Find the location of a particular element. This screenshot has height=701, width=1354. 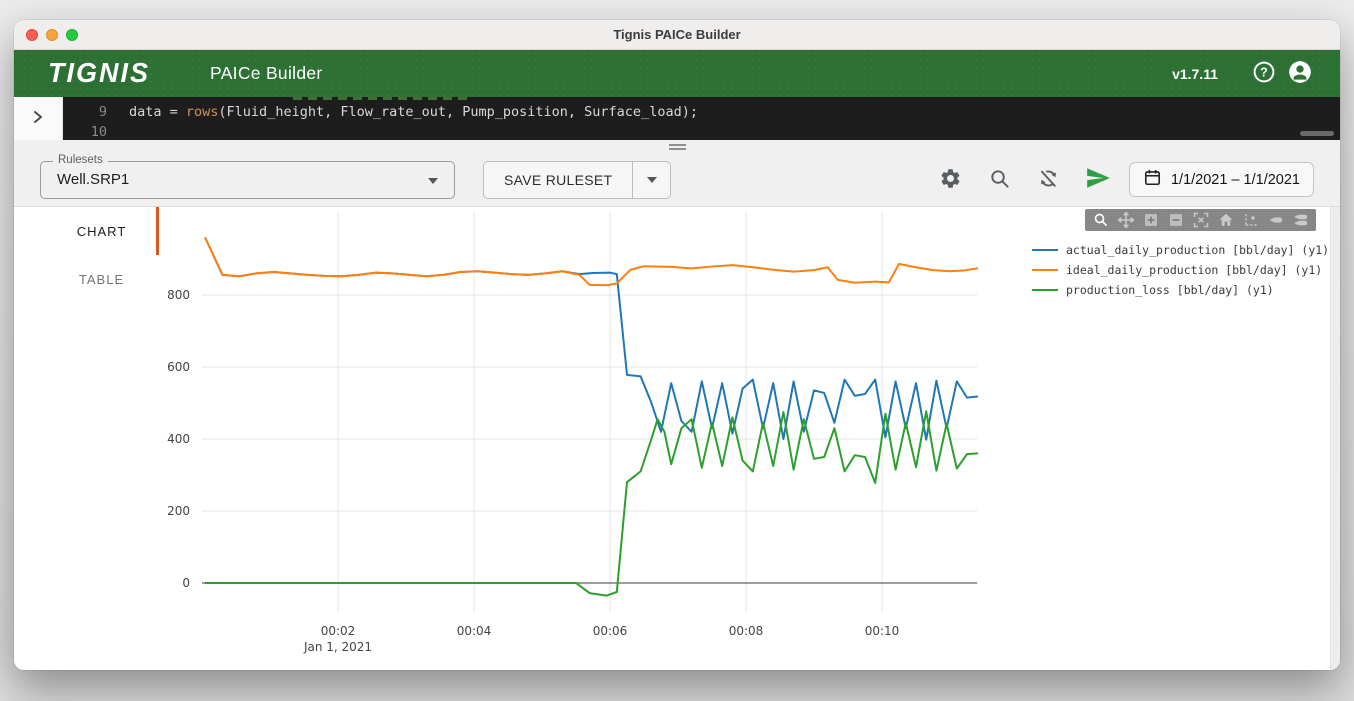

window-controls is located at coordinates (52, 35).